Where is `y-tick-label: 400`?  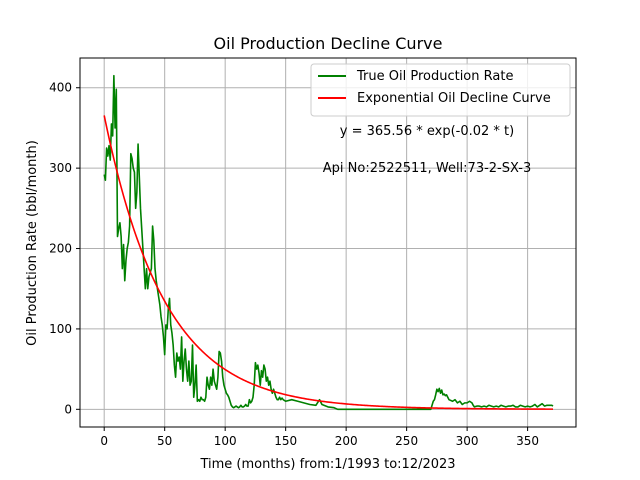
y-tick-label: 400 is located at coordinates (60, 88).